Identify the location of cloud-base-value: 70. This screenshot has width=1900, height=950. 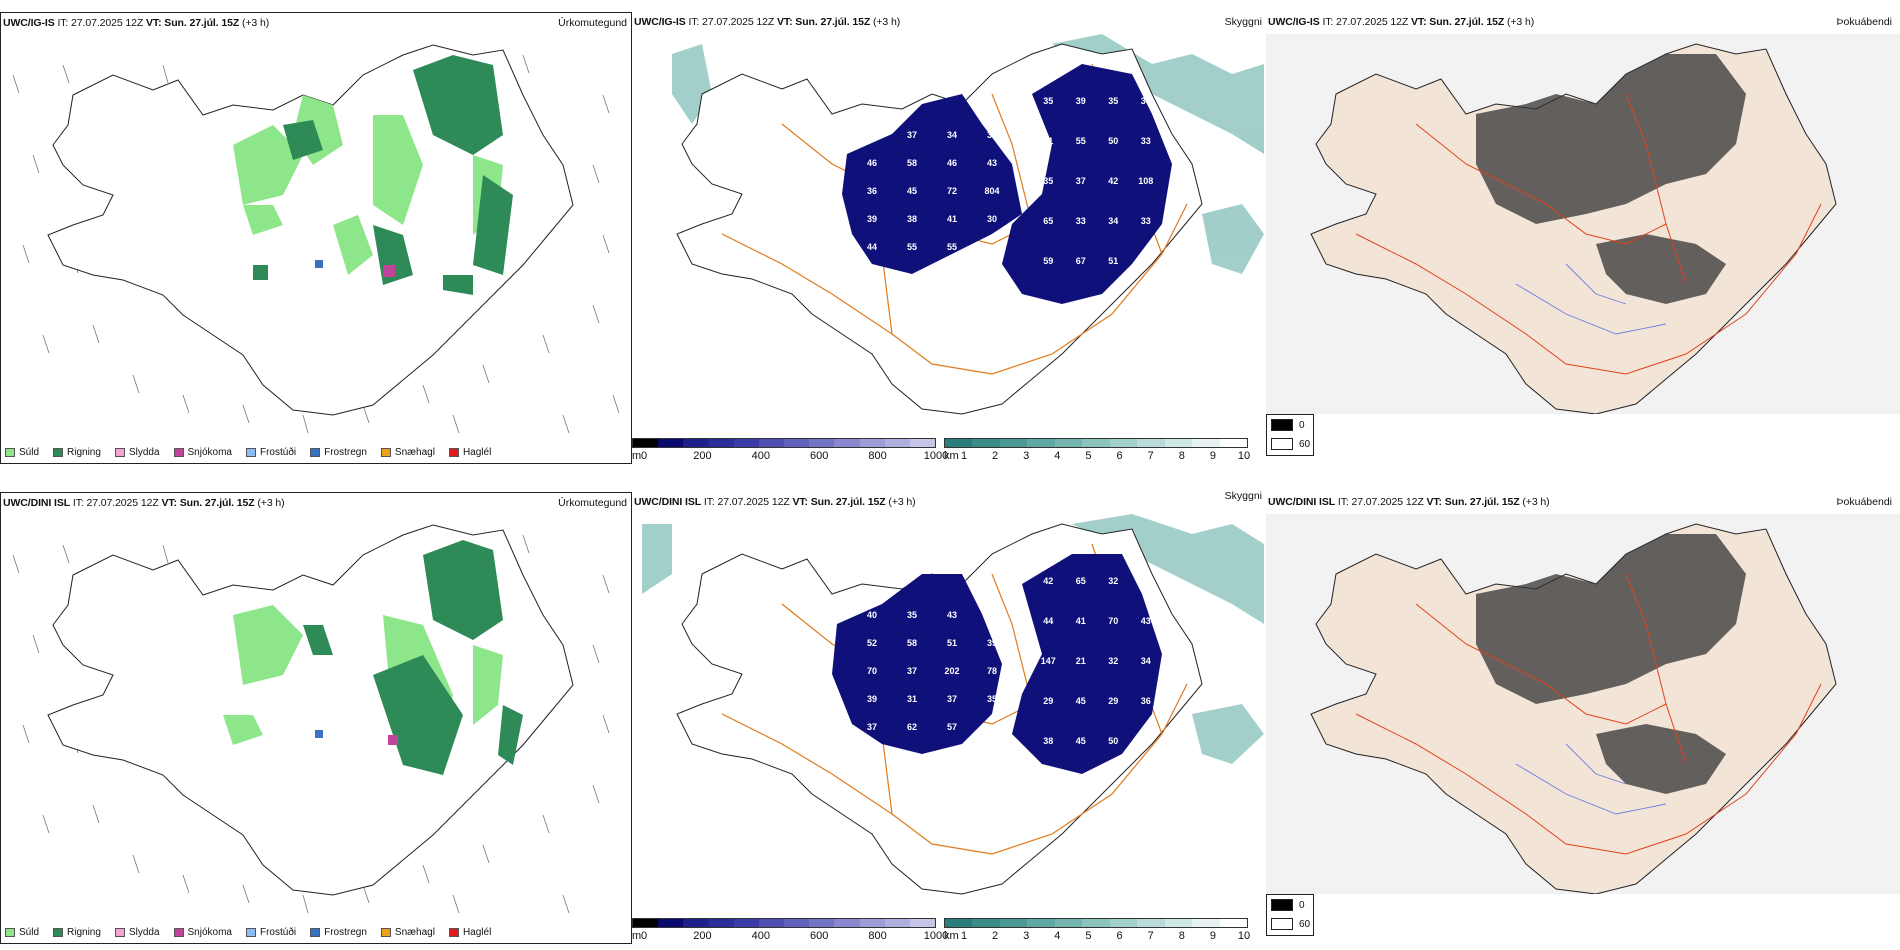
(872, 671).